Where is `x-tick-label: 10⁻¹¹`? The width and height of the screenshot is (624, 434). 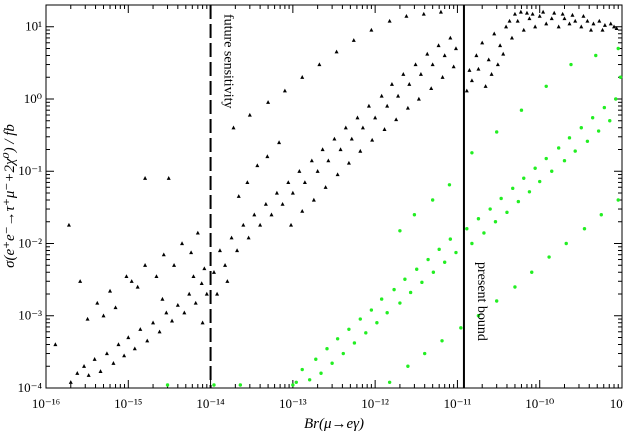 x-tick-label: 10⁻¹¹ is located at coordinates (458, 403).